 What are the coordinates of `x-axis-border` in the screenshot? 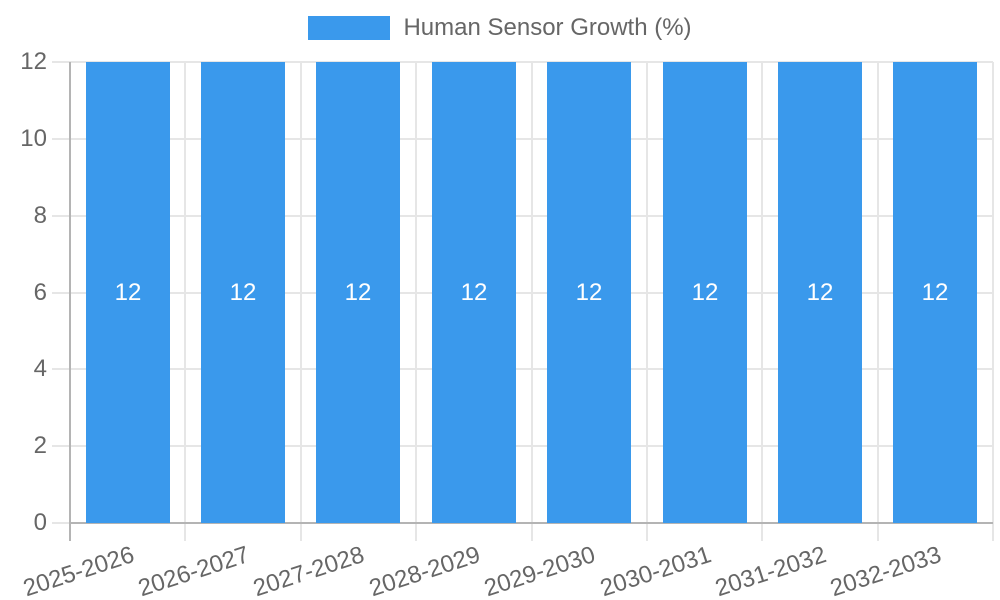 It's located at (531, 523).